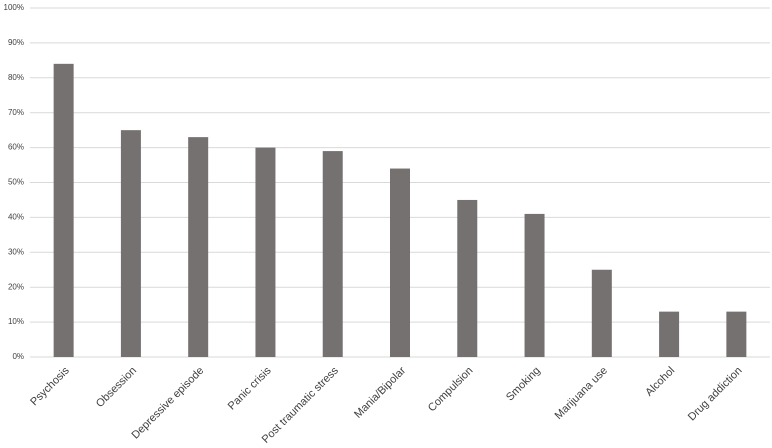 The width and height of the screenshot is (772, 448). I want to click on x-tick-label: Panic crisis, so click(250, 388).